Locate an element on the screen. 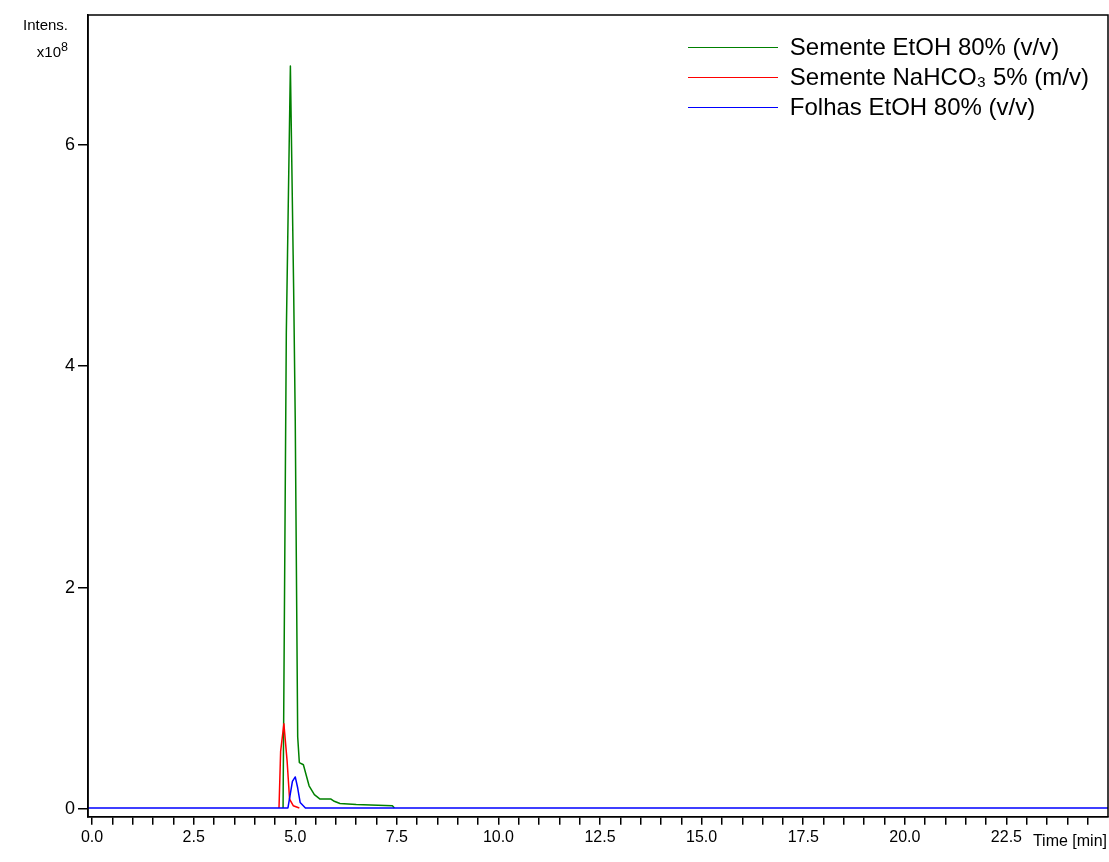  y-tick-label: 0 is located at coordinates (70, 808).